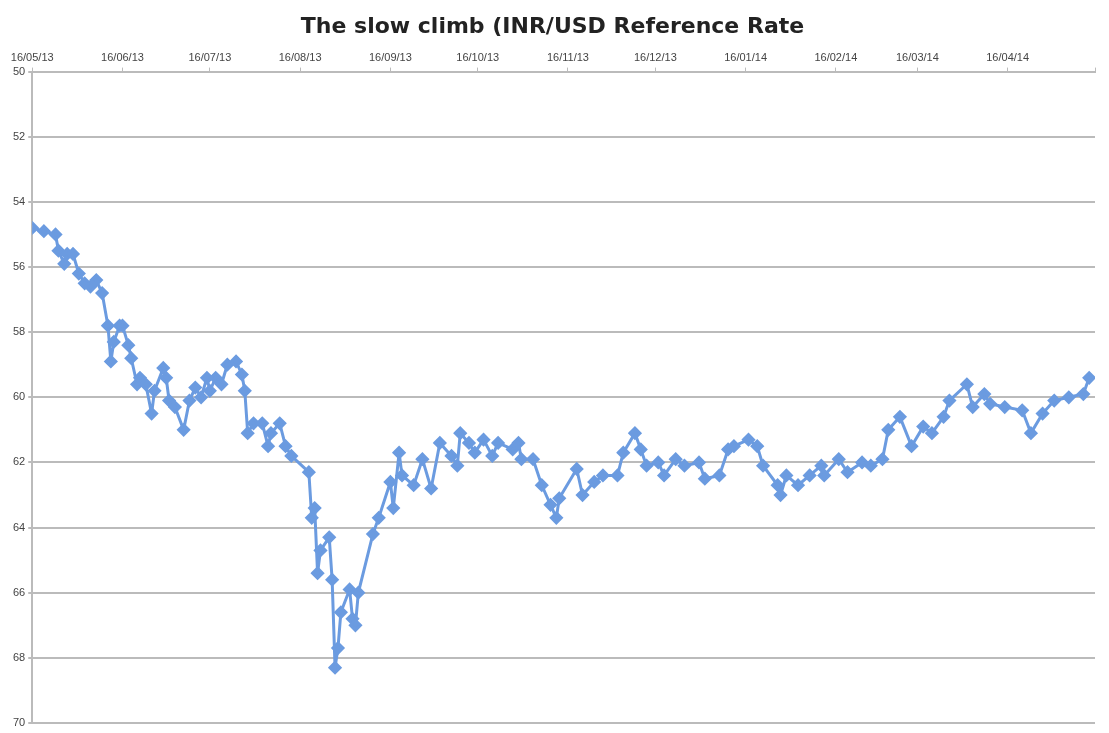 The height and width of the screenshot is (733, 1109). I want to click on x-tick-label: 16/01/14, so click(746, 57).